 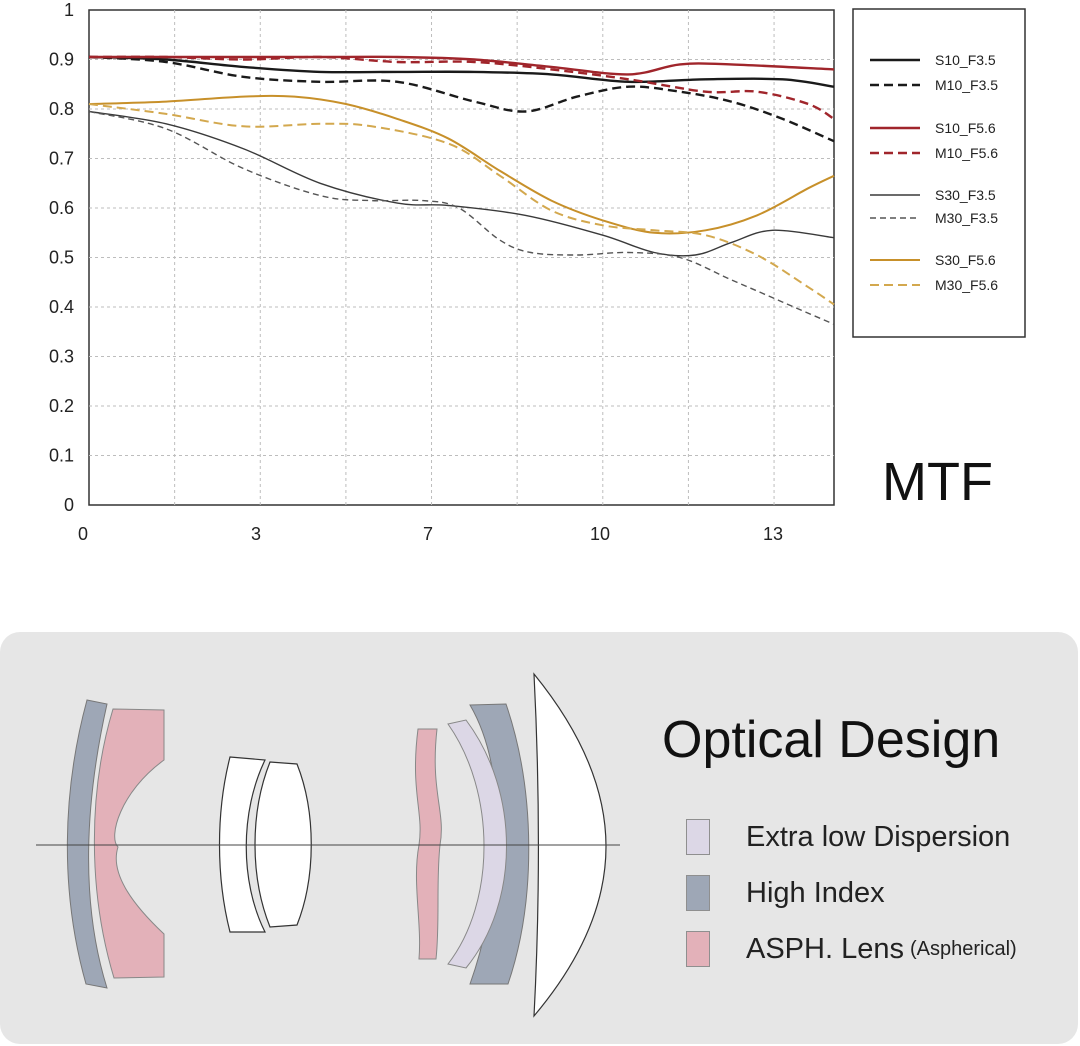 I want to click on key-swatch-ed, so click(x=698, y=837).